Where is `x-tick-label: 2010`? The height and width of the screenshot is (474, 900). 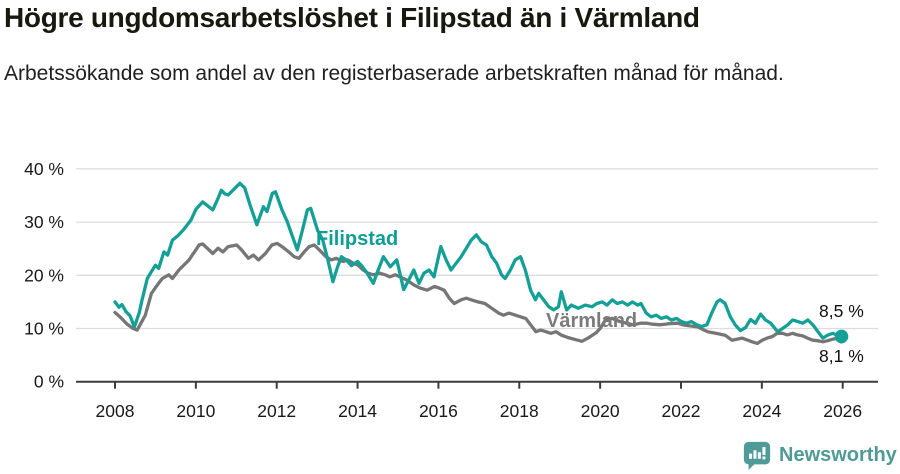 x-tick-label: 2010 is located at coordinates (195, 411).